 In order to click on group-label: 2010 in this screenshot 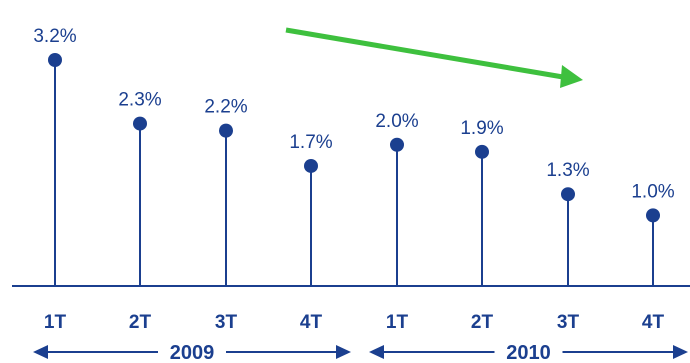, I will do `click(528, 352)`.